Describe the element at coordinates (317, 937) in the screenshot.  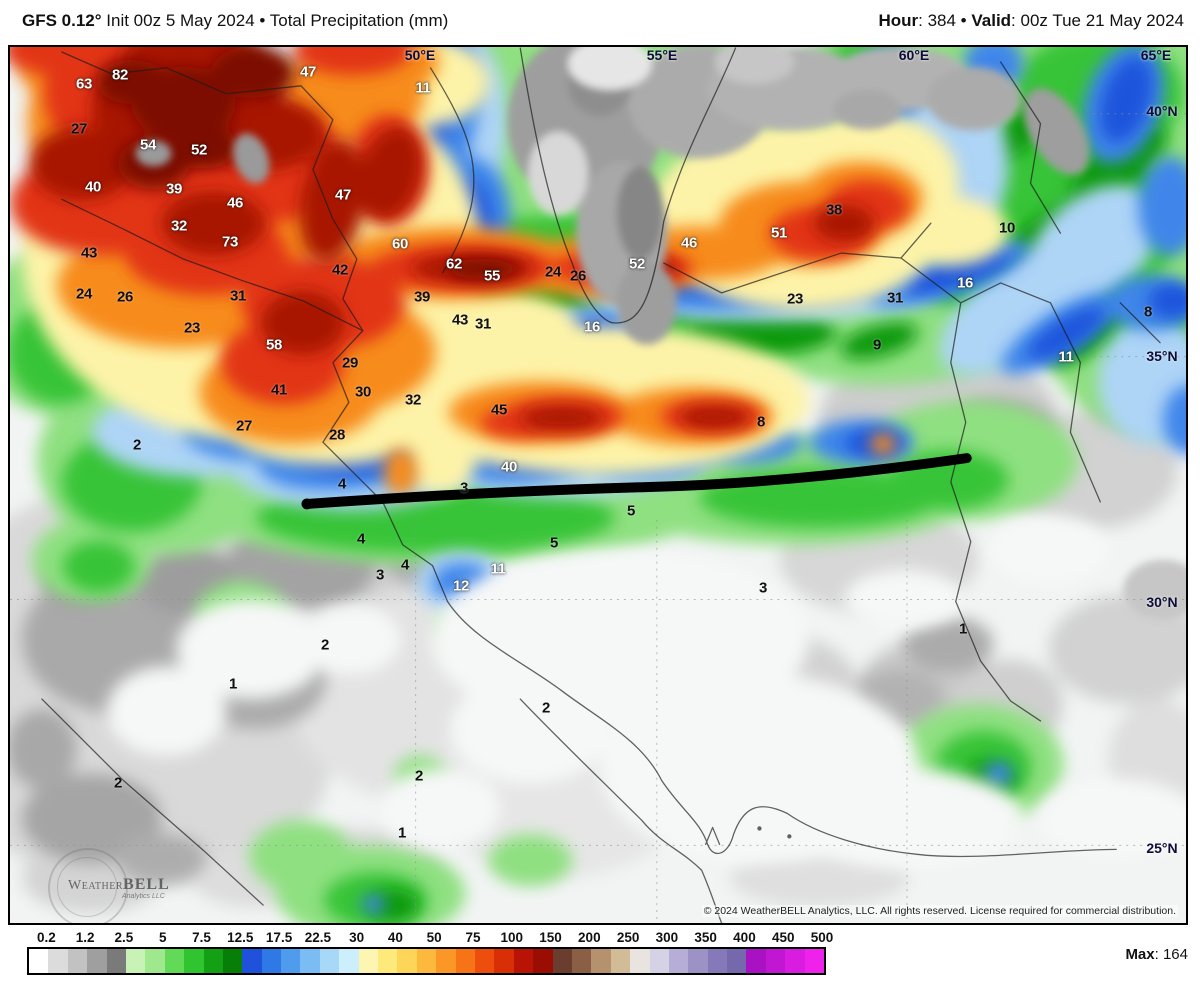
I see `legend-tick: 22.5` at that location.